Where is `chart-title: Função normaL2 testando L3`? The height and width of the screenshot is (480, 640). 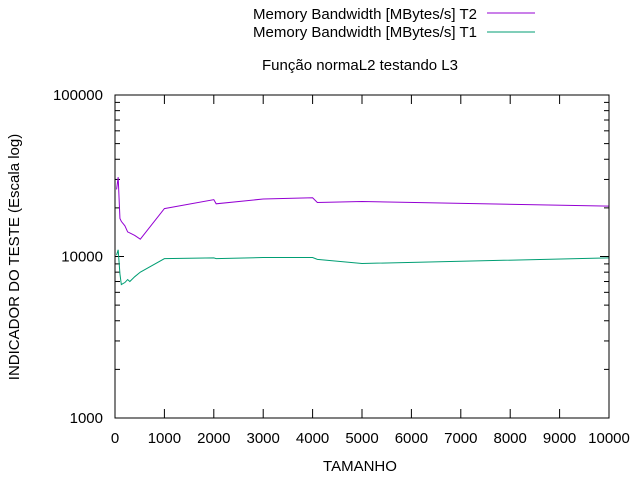
chart-title: Função normaL2 testando L3 is located at coordinates (360, 65).